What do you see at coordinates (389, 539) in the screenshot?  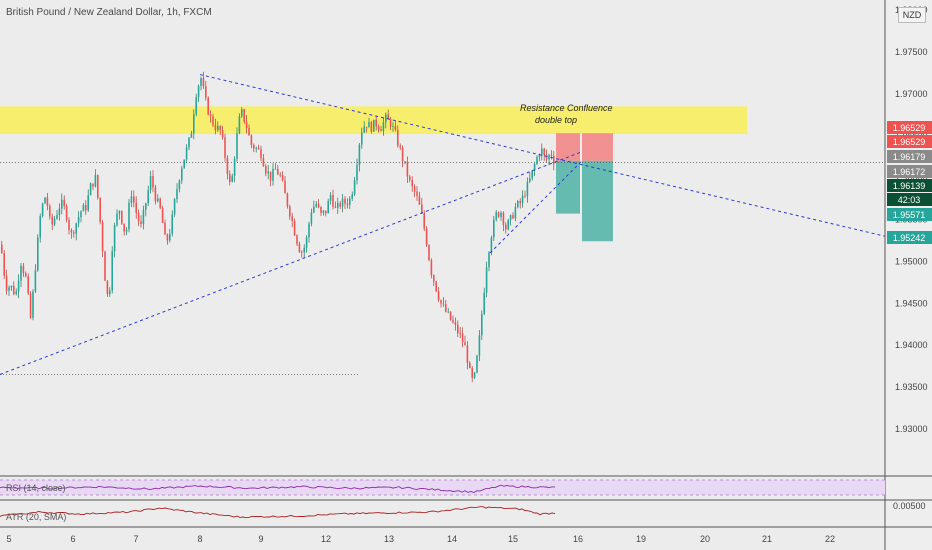 I see `time-axis-tick: 13` at bounding box center [389, 539].